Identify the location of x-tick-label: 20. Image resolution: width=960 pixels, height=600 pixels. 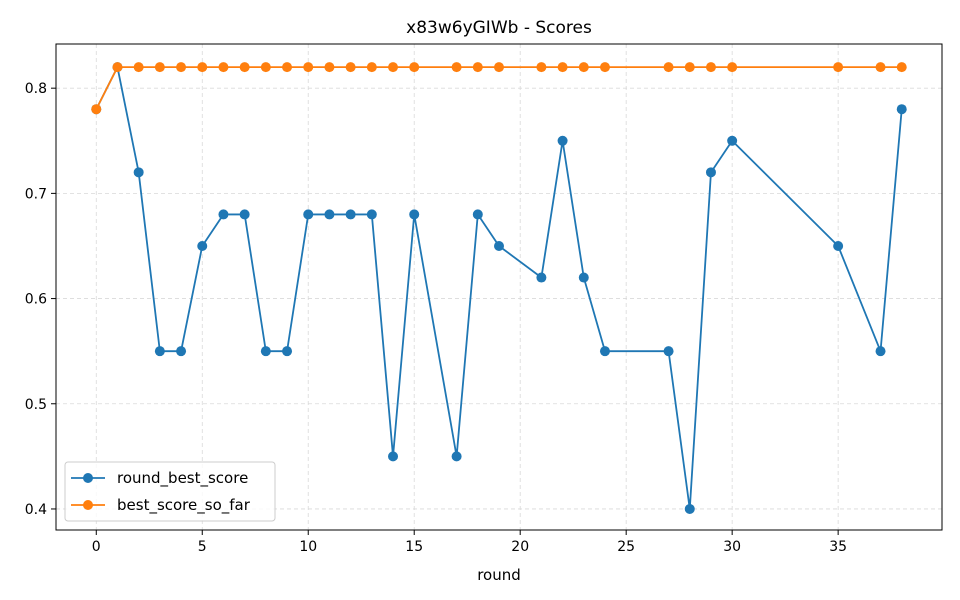
(520, 547).